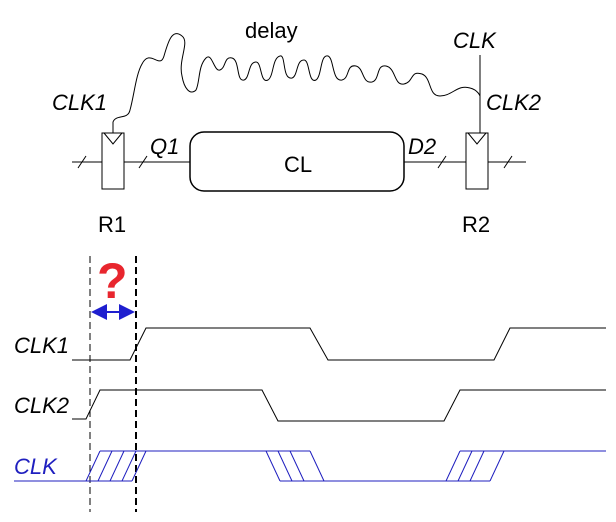 This screenshot has height=522, width=616. Describe the element at coordinates (513, 102) in the screenshot. I see `clk2-label: CLK2` at that location.